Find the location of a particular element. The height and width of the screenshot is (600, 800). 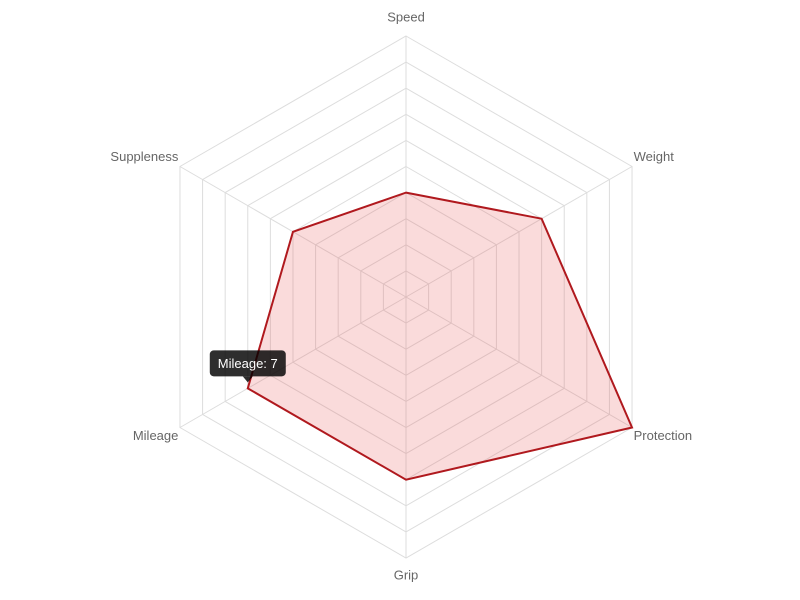

axis-label: Grip is located at coordinates (406, 574).